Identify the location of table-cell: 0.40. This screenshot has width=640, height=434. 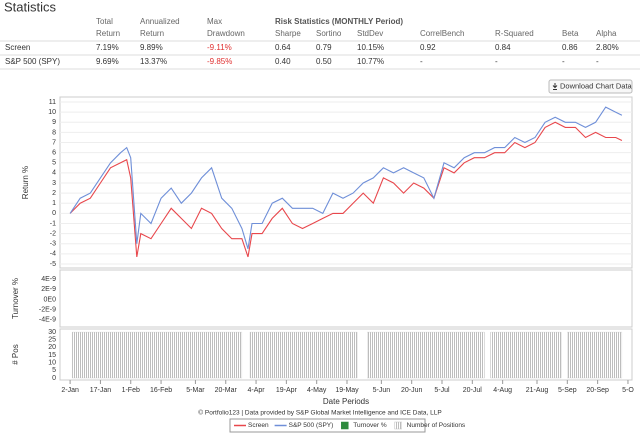
(283, 61).